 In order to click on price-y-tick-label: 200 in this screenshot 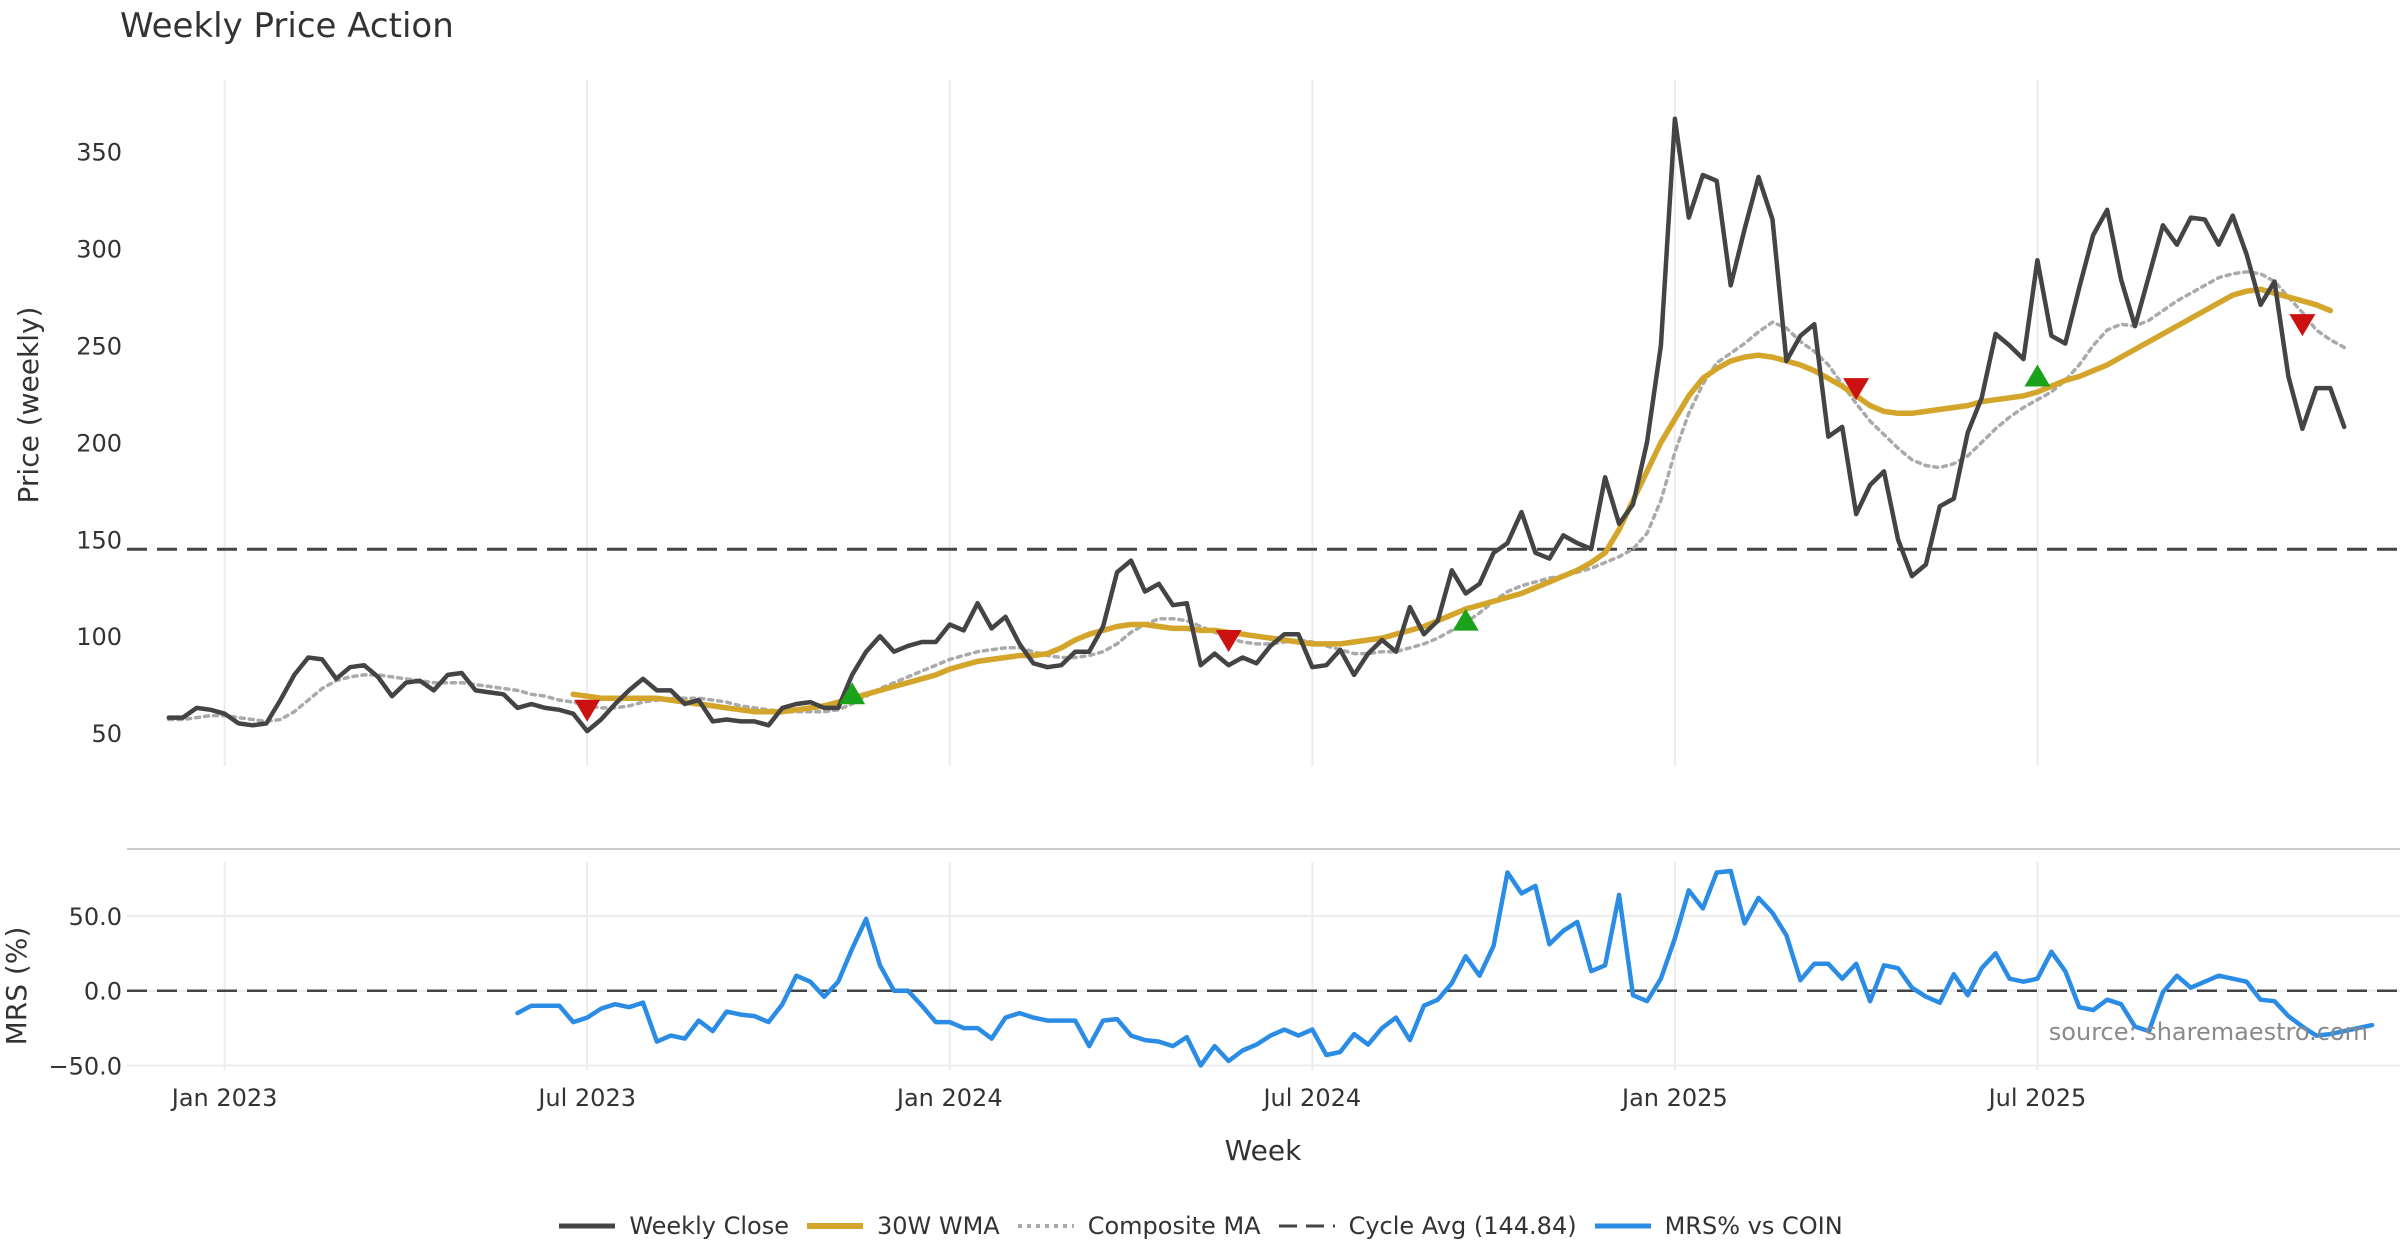, I will do `click(99, 443)`.